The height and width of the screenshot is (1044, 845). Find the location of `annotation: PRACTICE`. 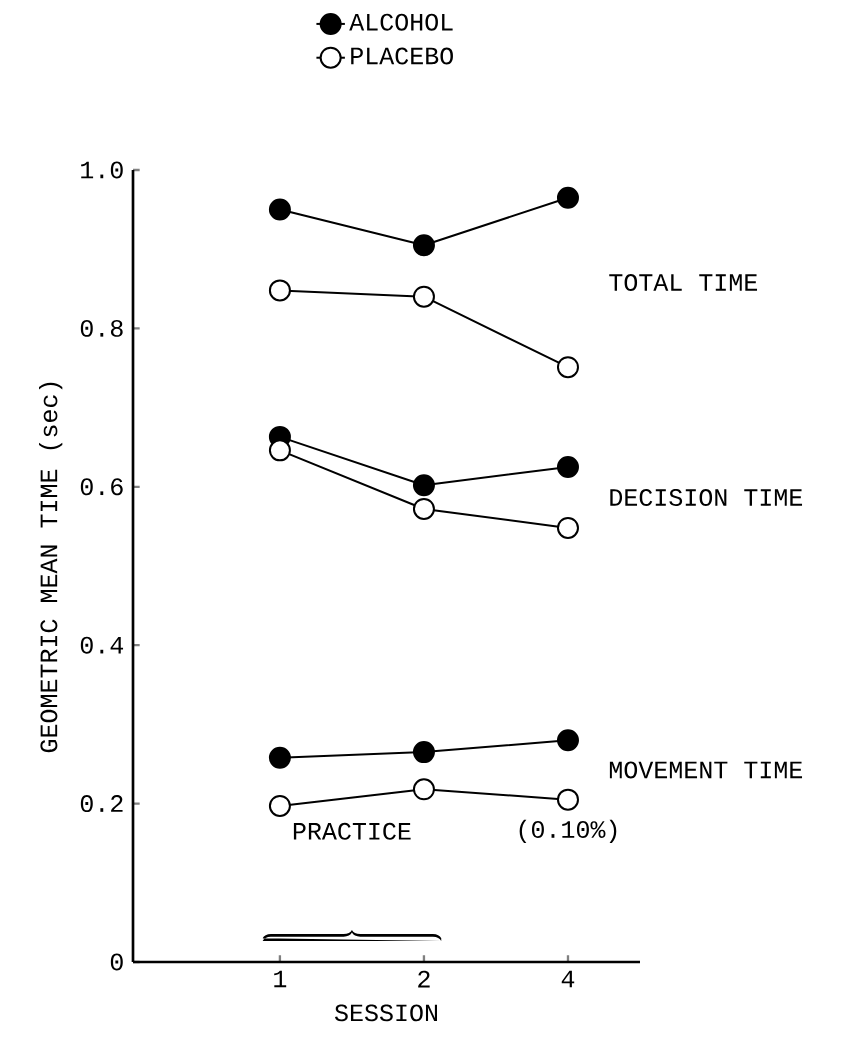

annotation: PRACTICE is located at coordinates (352, 831).